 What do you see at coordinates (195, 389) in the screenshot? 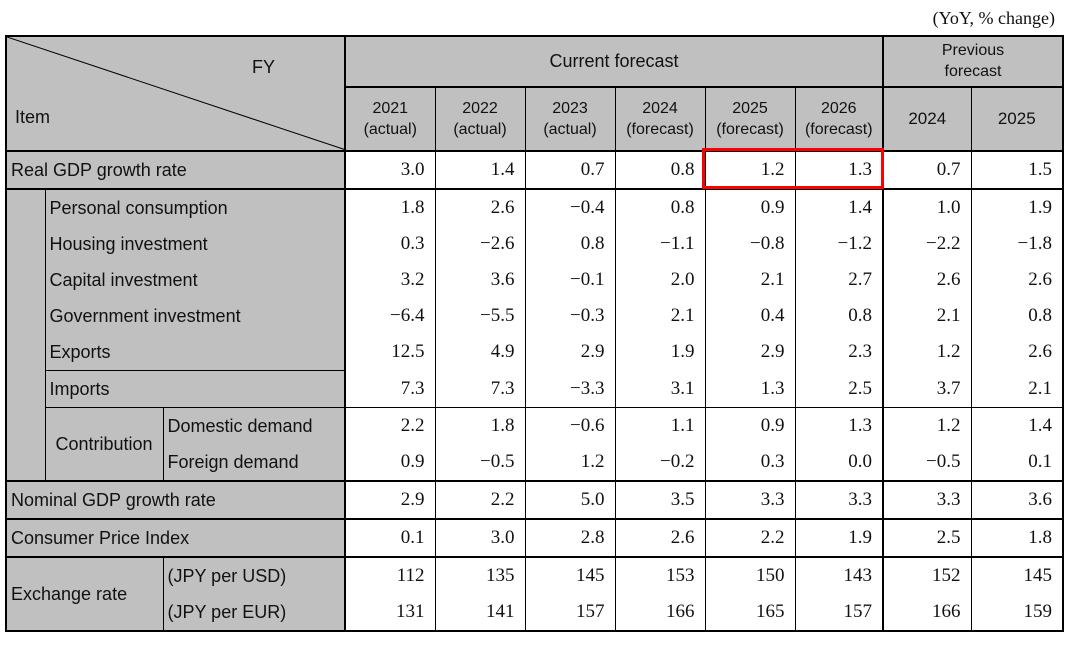
I see `row-label: Imports` at bounding box center [195, 389].